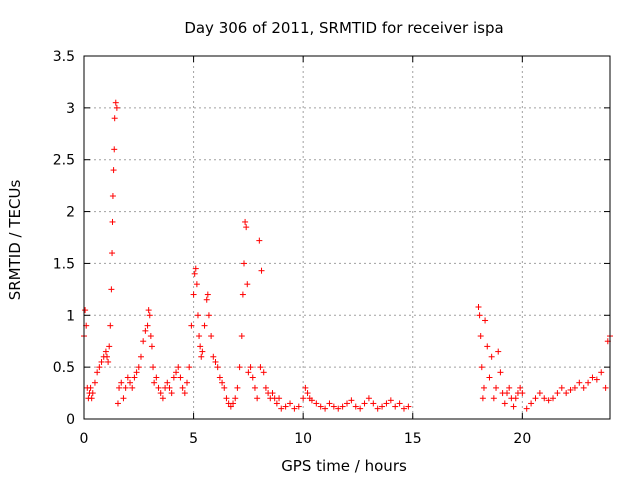 The width and height of the screenshot is (640, 480). What do you see at coordinates (70, 109) in the screenshot?
I see `y-tick-label: 3` at bounding box center [70, 109].